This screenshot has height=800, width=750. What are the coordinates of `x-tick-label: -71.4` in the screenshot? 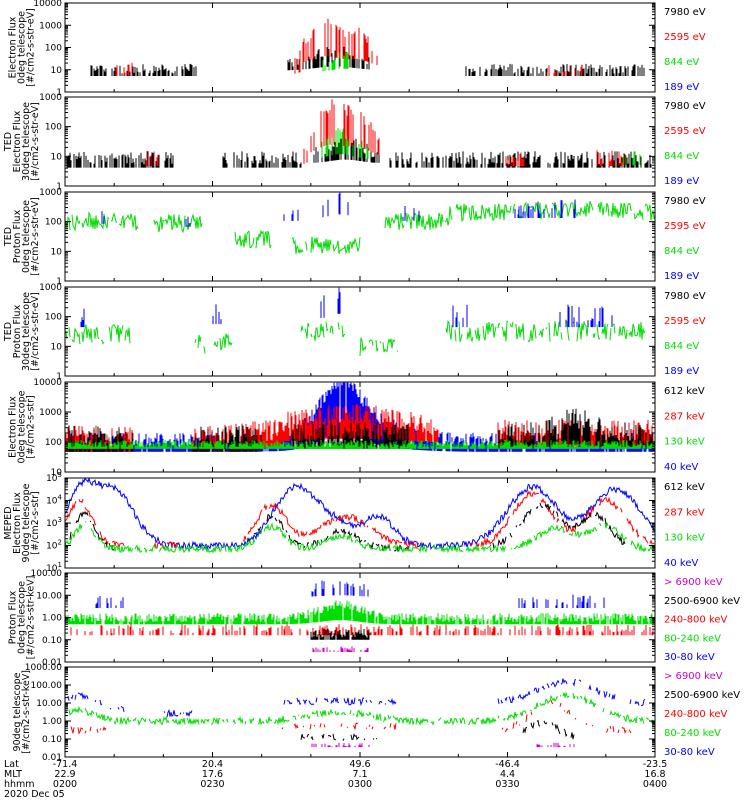 It's located at (65, 764).